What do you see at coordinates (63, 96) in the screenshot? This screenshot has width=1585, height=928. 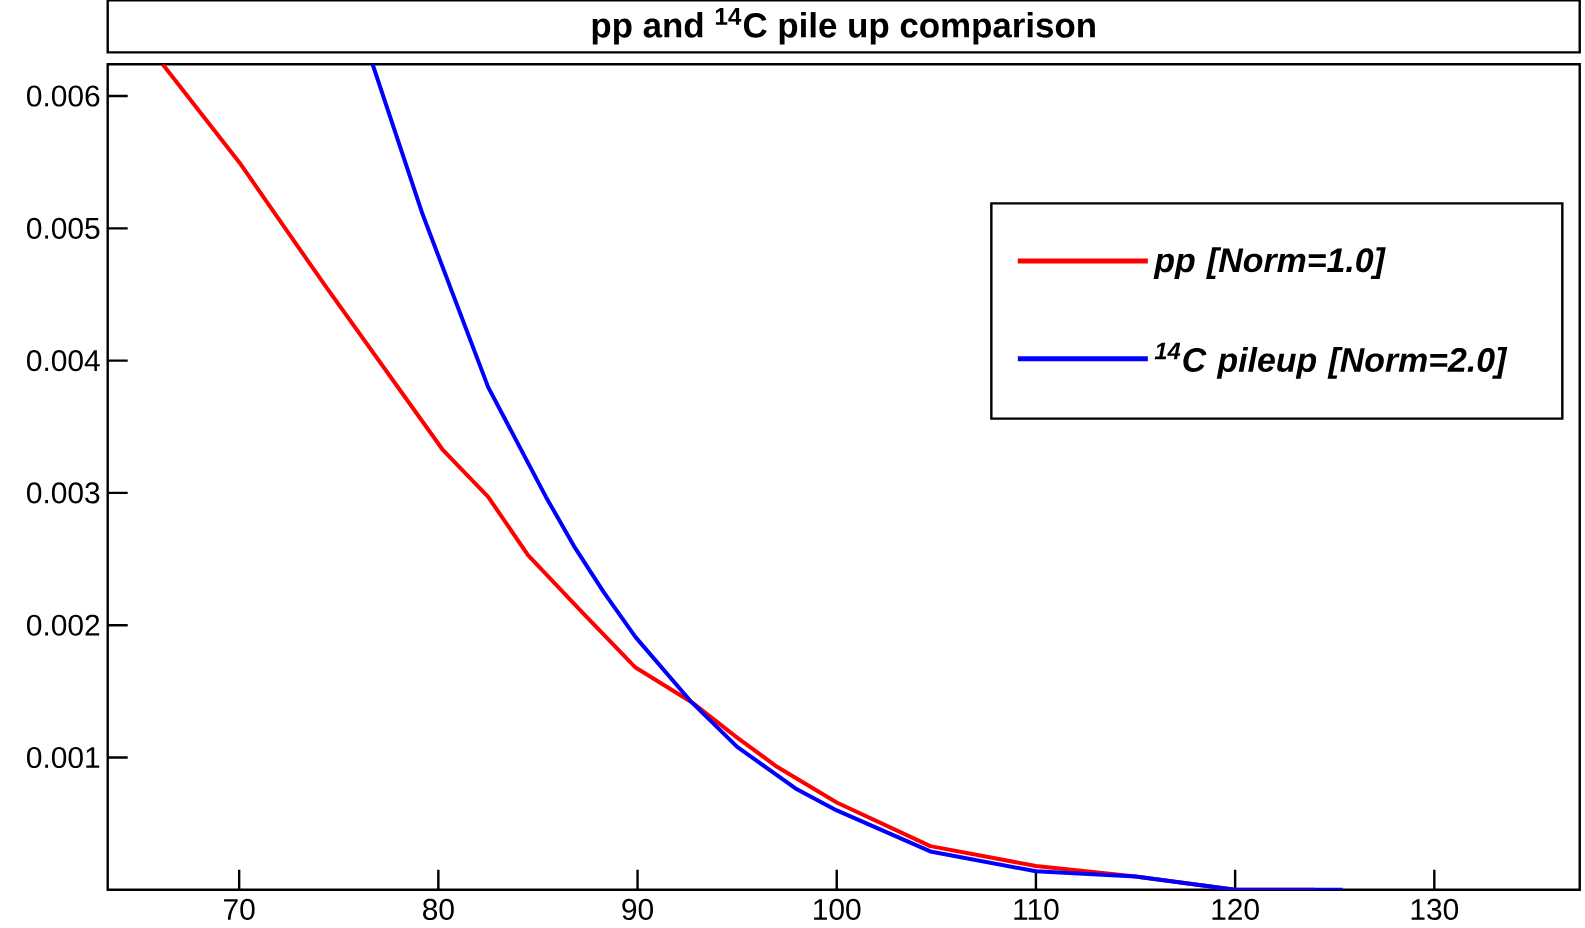 I see `y-tick-label: 0.006` at bounding box center [63, 96].